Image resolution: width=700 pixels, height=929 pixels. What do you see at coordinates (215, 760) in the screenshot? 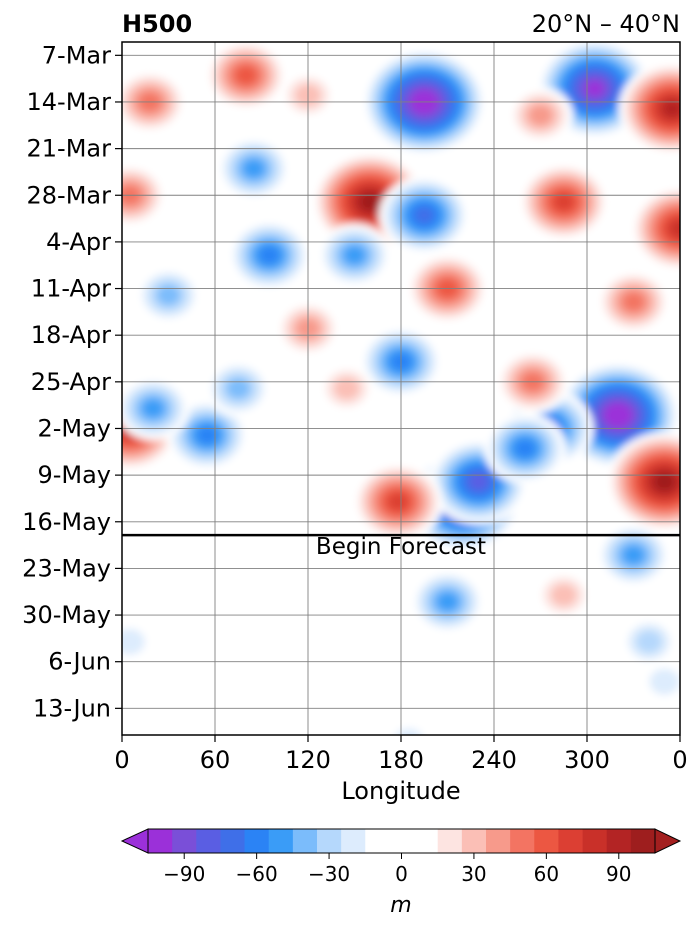
I see `x-tick-label: 60` at bounding box center [215, 760].